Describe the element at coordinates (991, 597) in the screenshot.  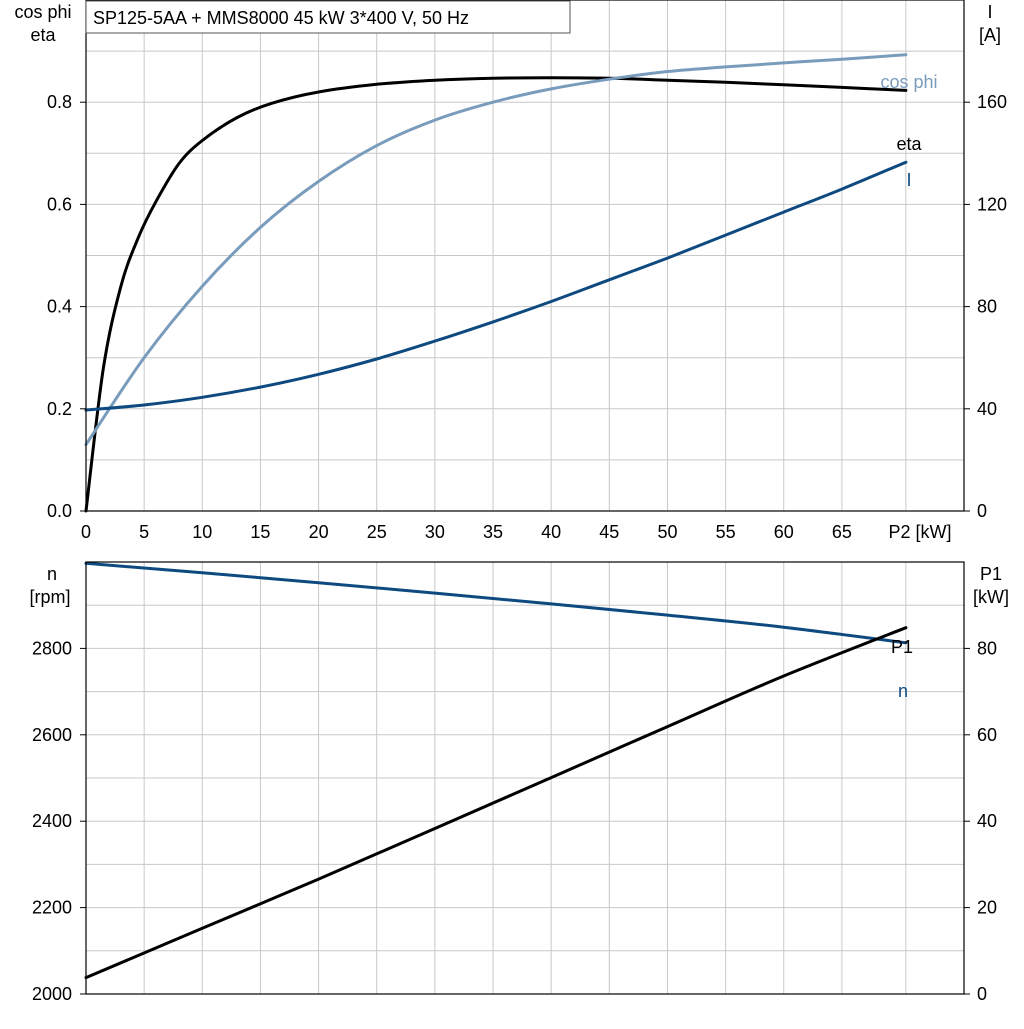
I see `bottom-right-axis-label-line2: [kW]` at that location.